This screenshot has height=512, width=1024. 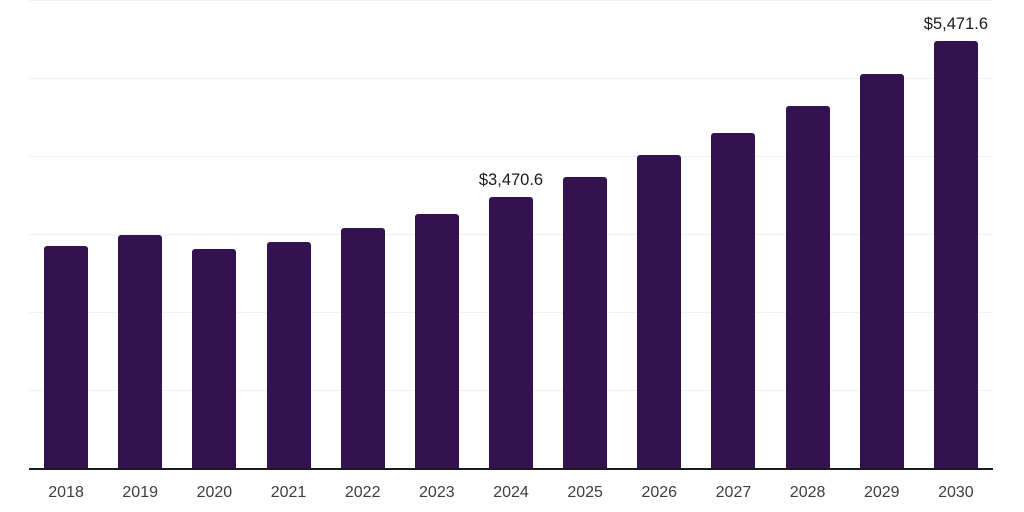 I want to click on x-axis-label-2029: 2029, so click(x=881, y=492).